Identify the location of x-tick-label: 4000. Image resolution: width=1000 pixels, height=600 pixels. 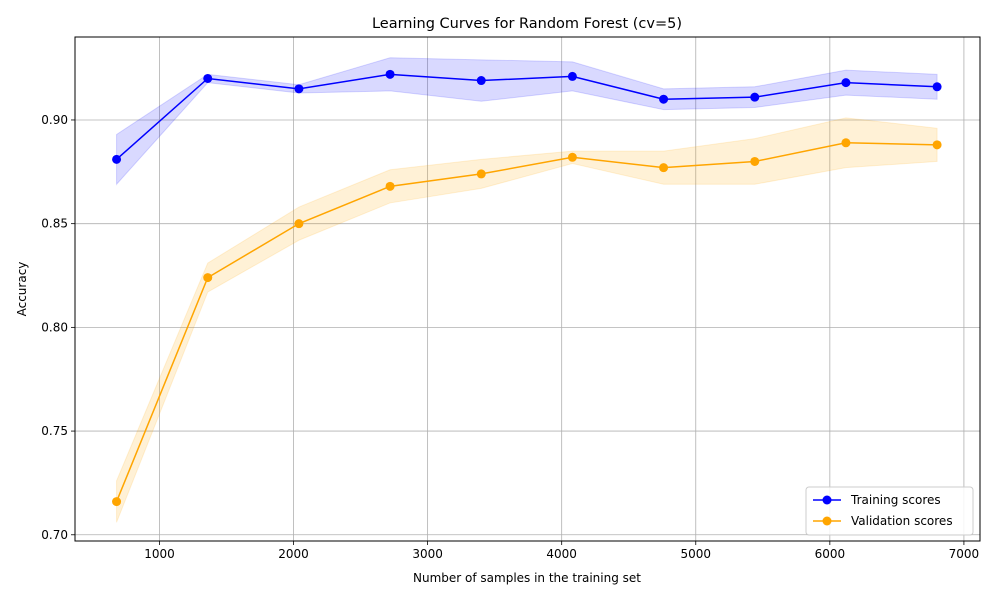
(561, 554).